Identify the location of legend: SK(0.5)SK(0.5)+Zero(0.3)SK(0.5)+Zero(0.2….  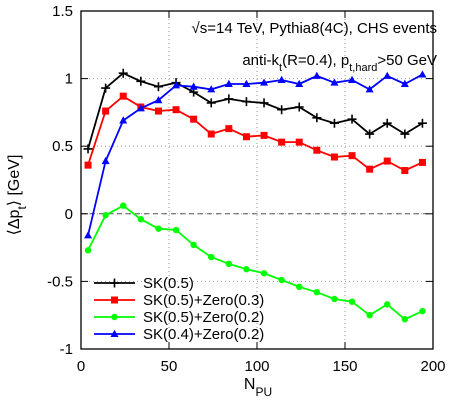
(179, 309).